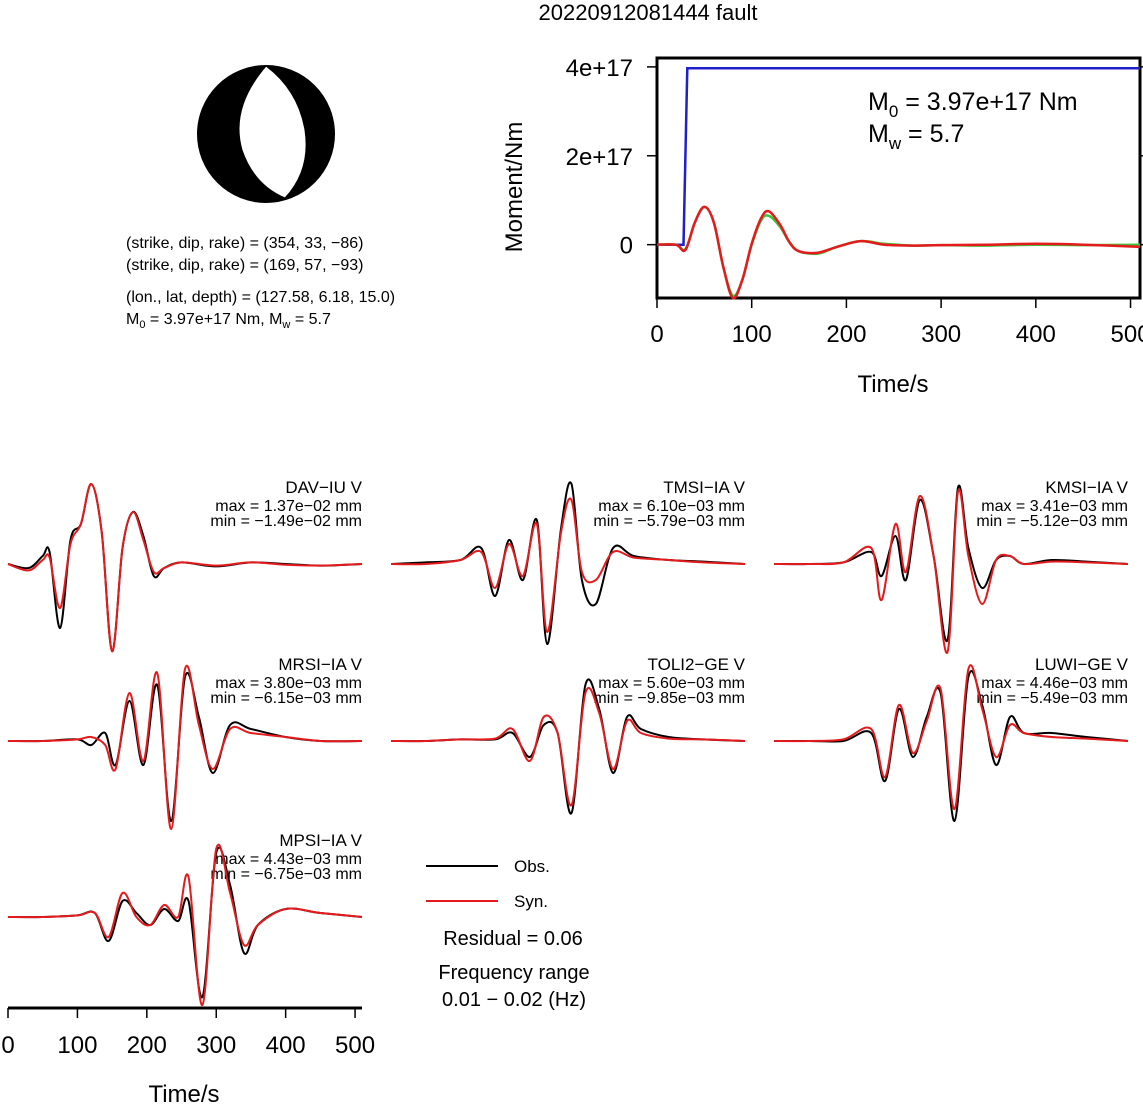 The height and width of the screenshot is (1104, 1143). I want to click on waveform-xtick-label: 200, so click(147, 1045).